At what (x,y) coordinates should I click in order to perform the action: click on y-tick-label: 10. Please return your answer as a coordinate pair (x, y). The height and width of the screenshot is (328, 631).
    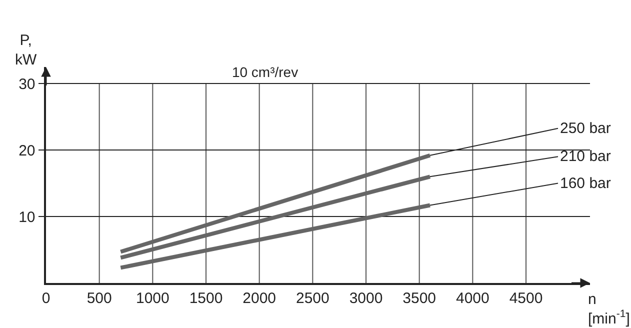
    Looking at the image, I should click on (27, 217).